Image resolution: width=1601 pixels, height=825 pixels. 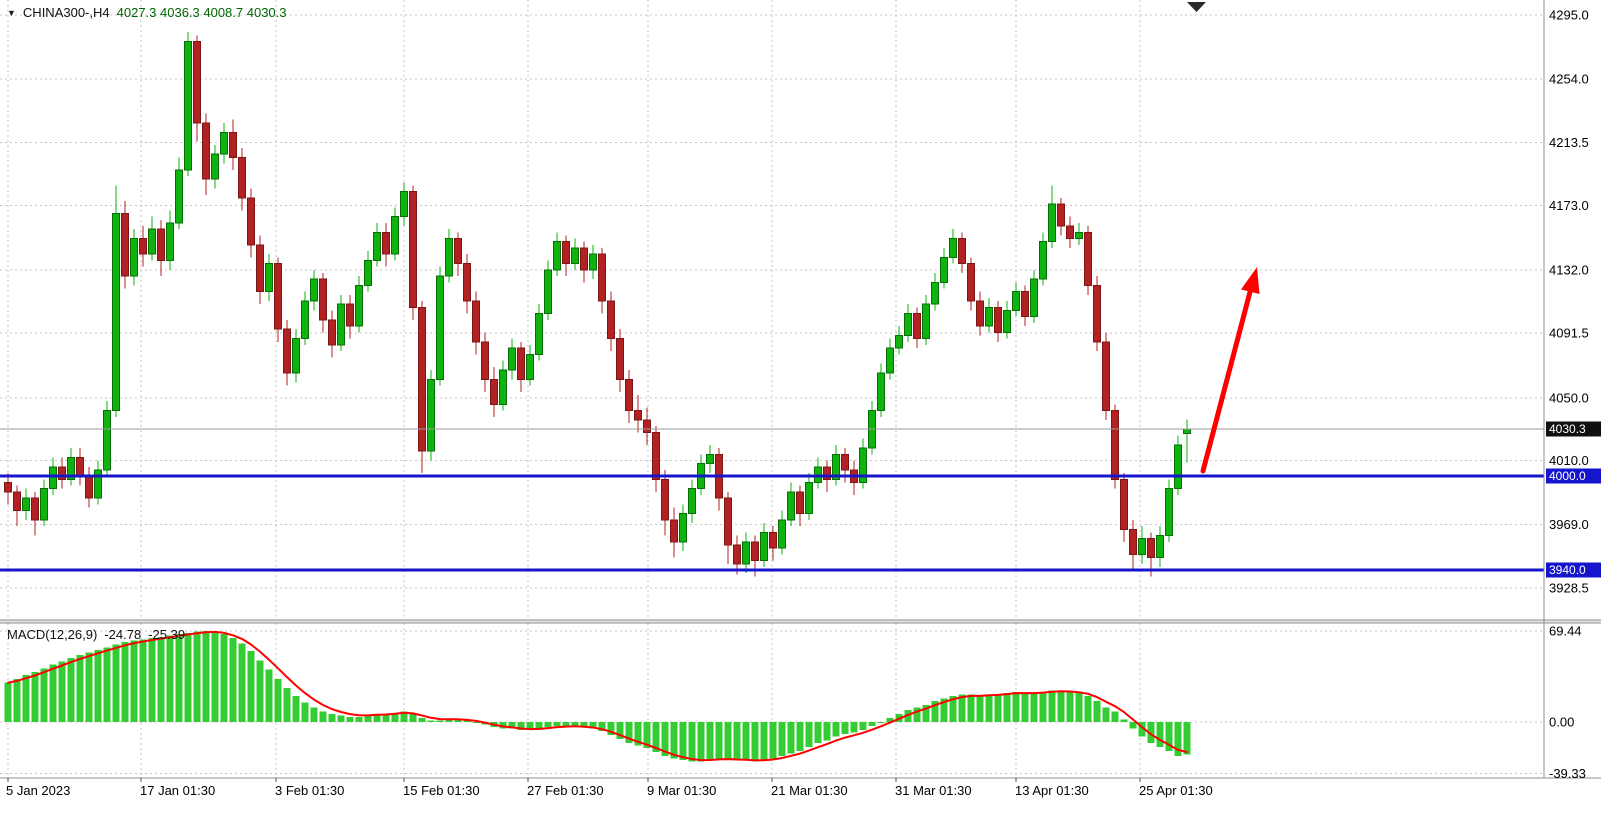 What do you see at coordinates (1567, 570) in the screenshot?
I see `svg-text: 3940.0` at bounding box center [1567, 570].